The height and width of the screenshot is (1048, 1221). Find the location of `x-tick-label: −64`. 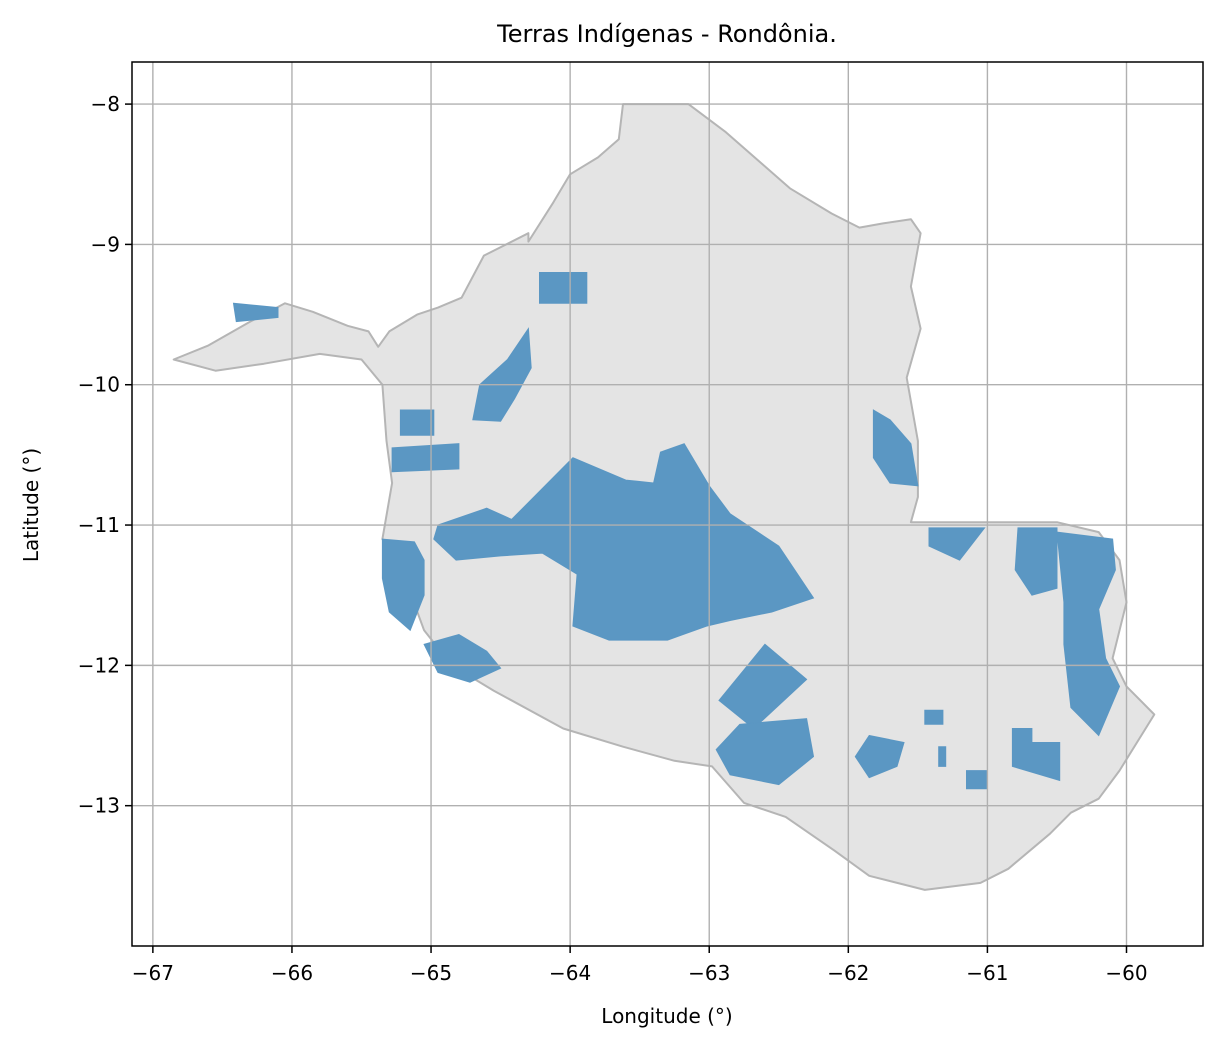

x-tick-label: −64 is located at coordinates (570, 973).